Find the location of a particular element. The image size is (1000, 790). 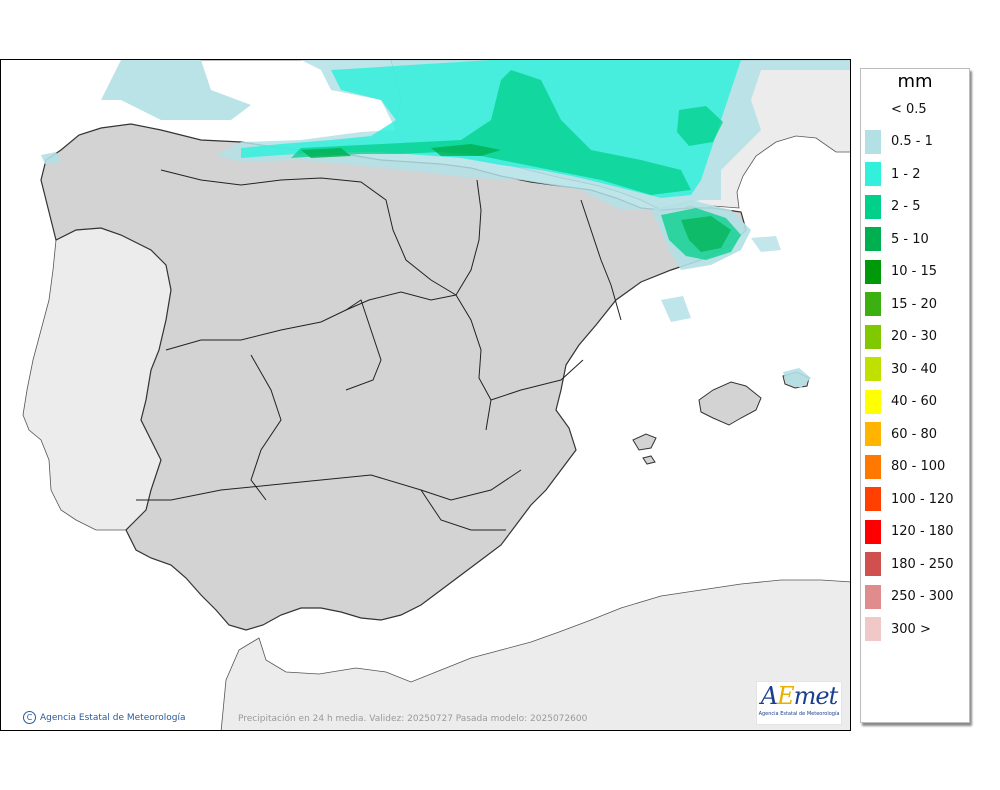

legend-label: 20 - 30 is located at coordinates (914, 336).